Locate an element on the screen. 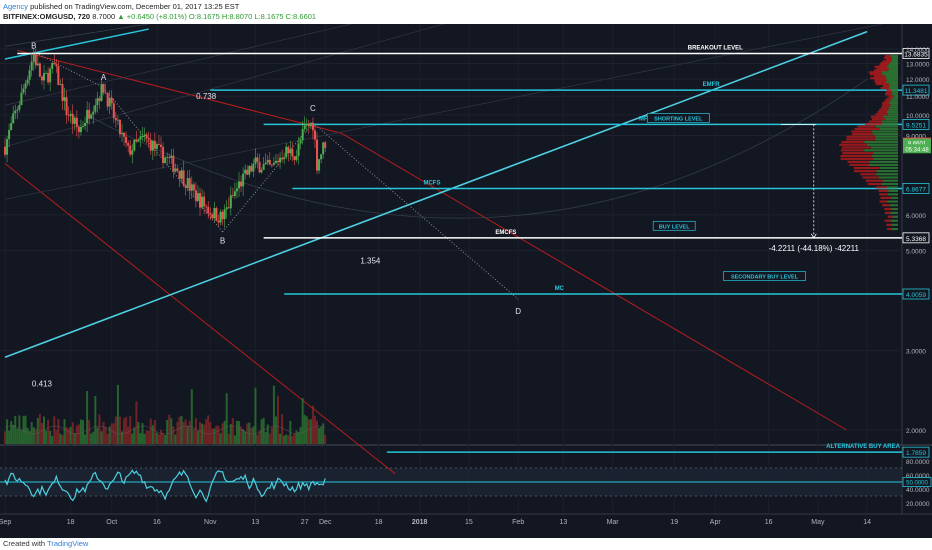 This screenshot has width=932, height=550. price-badge-text: 05:34:48 is located at coordinates (917, 150).